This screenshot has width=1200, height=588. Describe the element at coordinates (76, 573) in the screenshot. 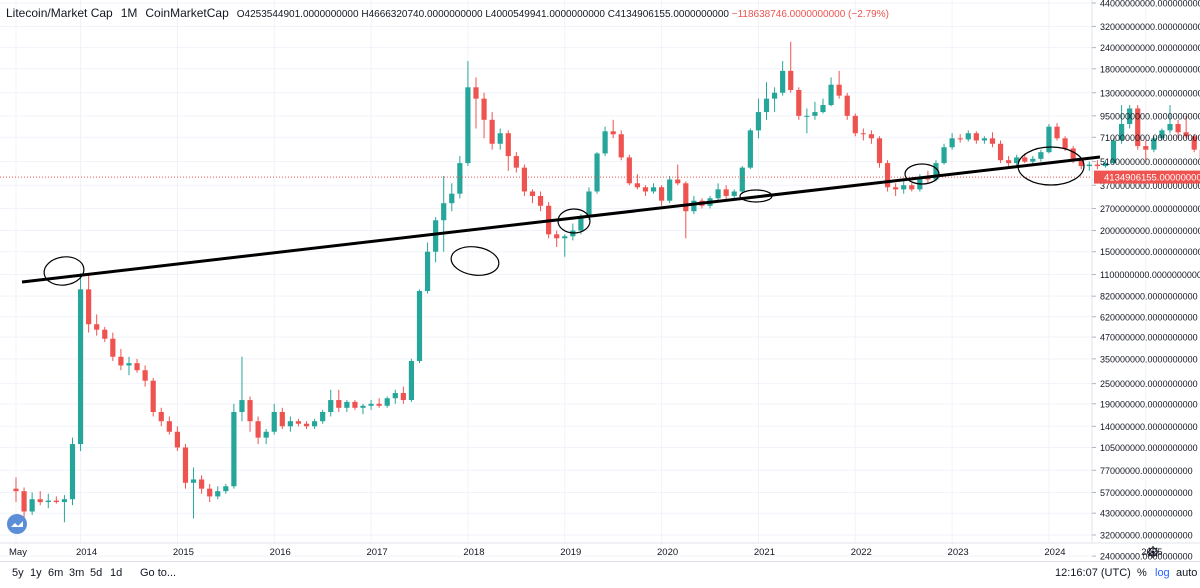

I see `range-3m-button: 3m` at that location.